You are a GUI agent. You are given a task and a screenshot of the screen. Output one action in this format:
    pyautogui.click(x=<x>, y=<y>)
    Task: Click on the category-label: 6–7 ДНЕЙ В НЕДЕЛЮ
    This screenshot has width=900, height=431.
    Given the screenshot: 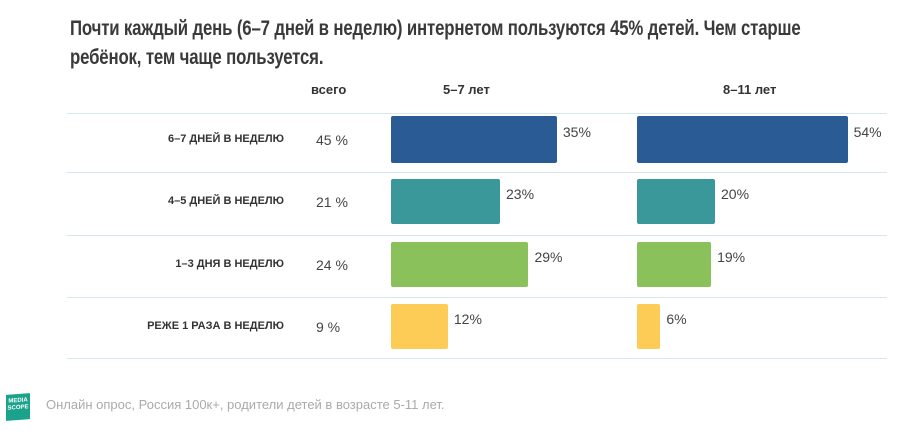 What is the action you would take?
    pyautogui.click(x=225, y=138)
    